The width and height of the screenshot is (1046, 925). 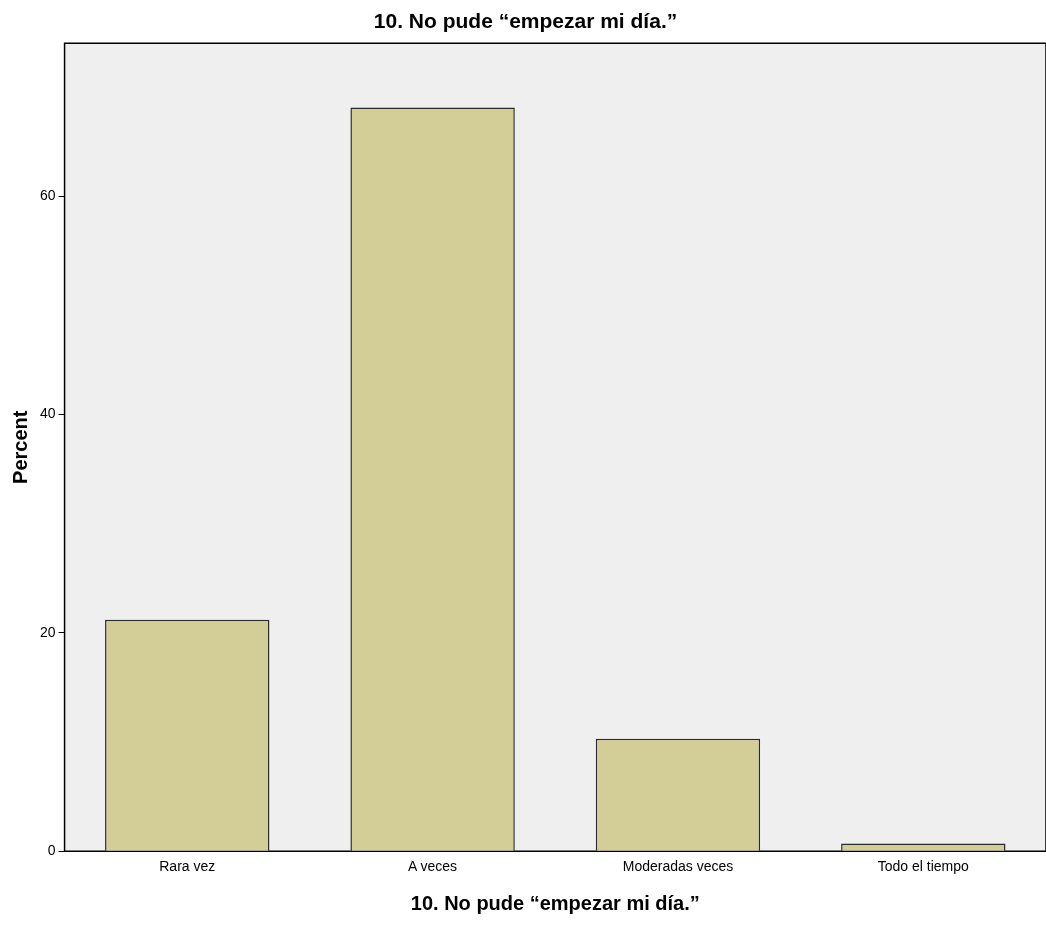 What do you see at coordinates (47, 194) in the screenshot?
I see `y-tick-label: 60` at bounding box center [47, 194].